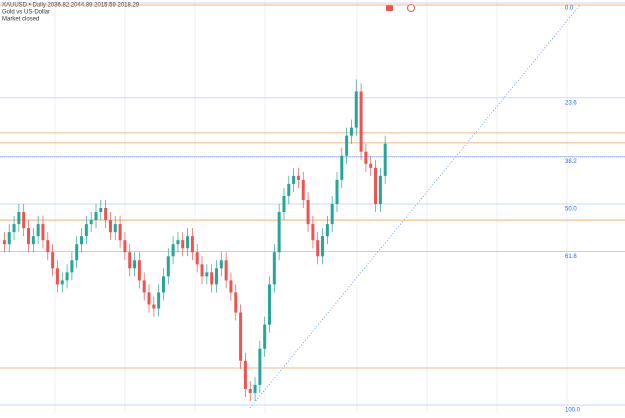  I want to click on market-status: Market closed, so click(20, 20).